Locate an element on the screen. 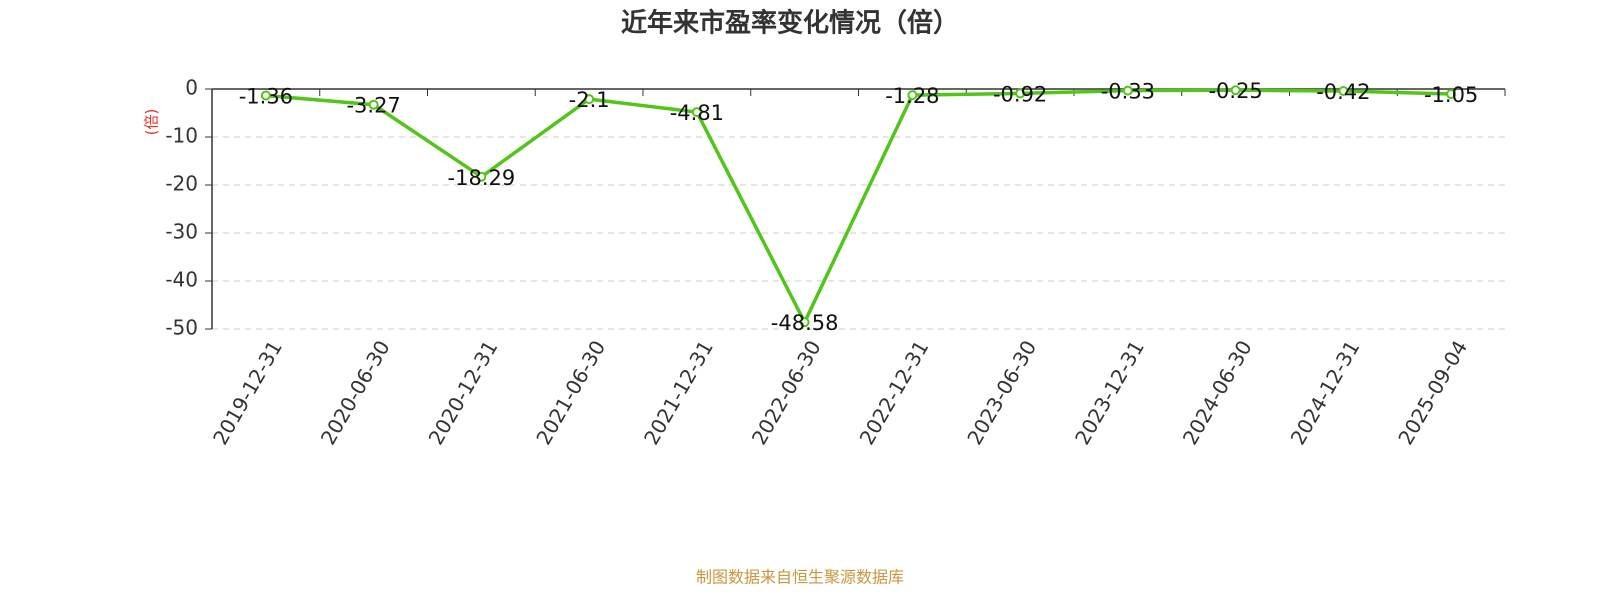  data-label: -18.29 is located at coordinates (482, 178).